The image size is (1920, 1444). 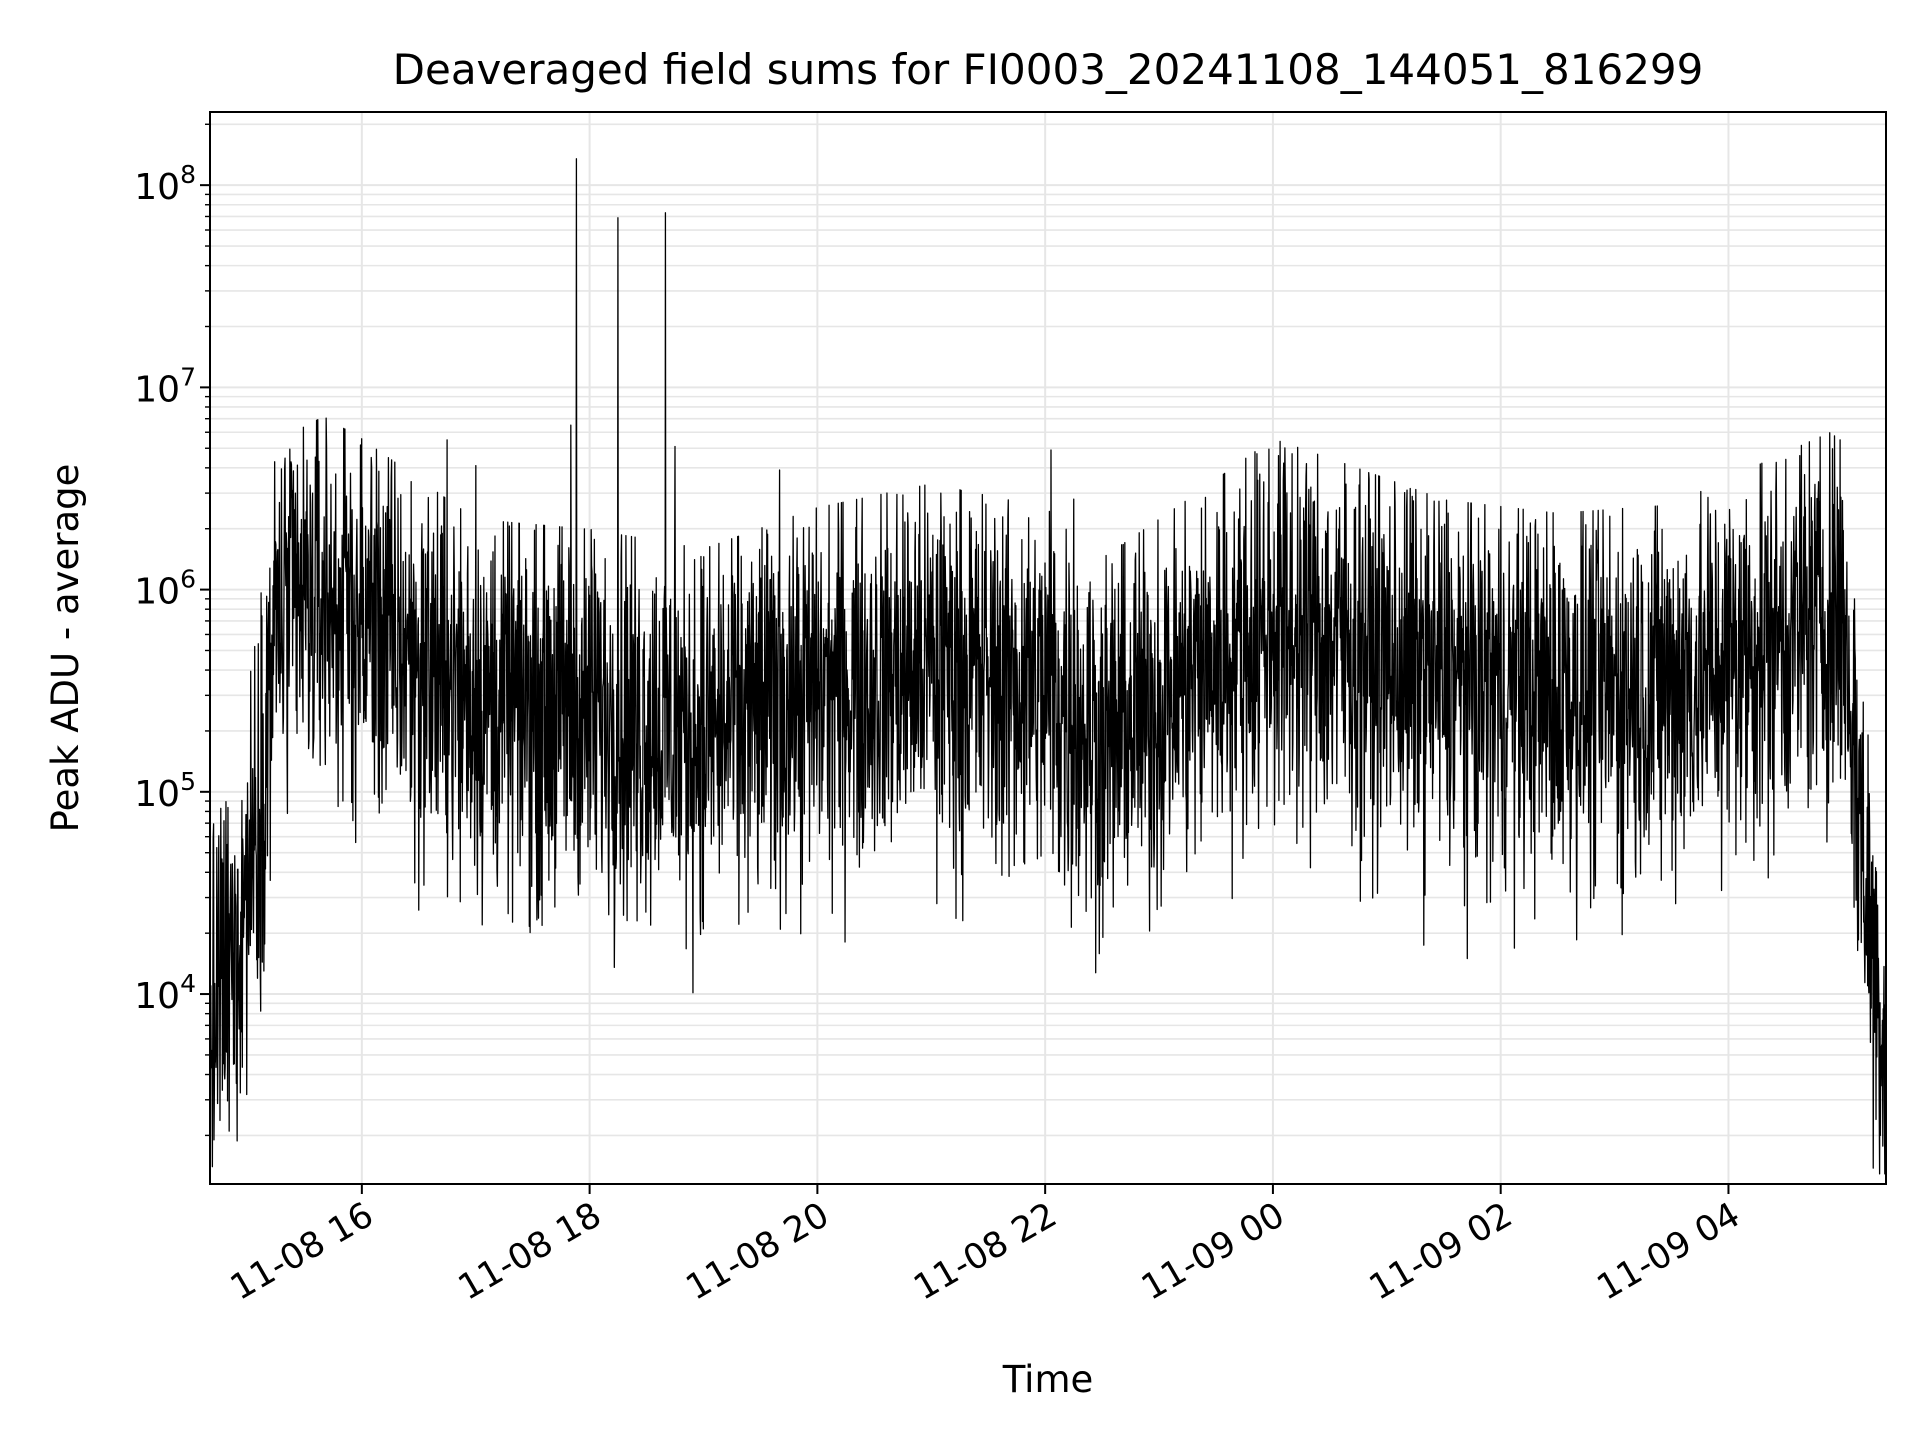 What do you see at coordinates (188, 983) in the screenshot?
I see `y-tick-exponent: 4` at bounding box center [188, 983].